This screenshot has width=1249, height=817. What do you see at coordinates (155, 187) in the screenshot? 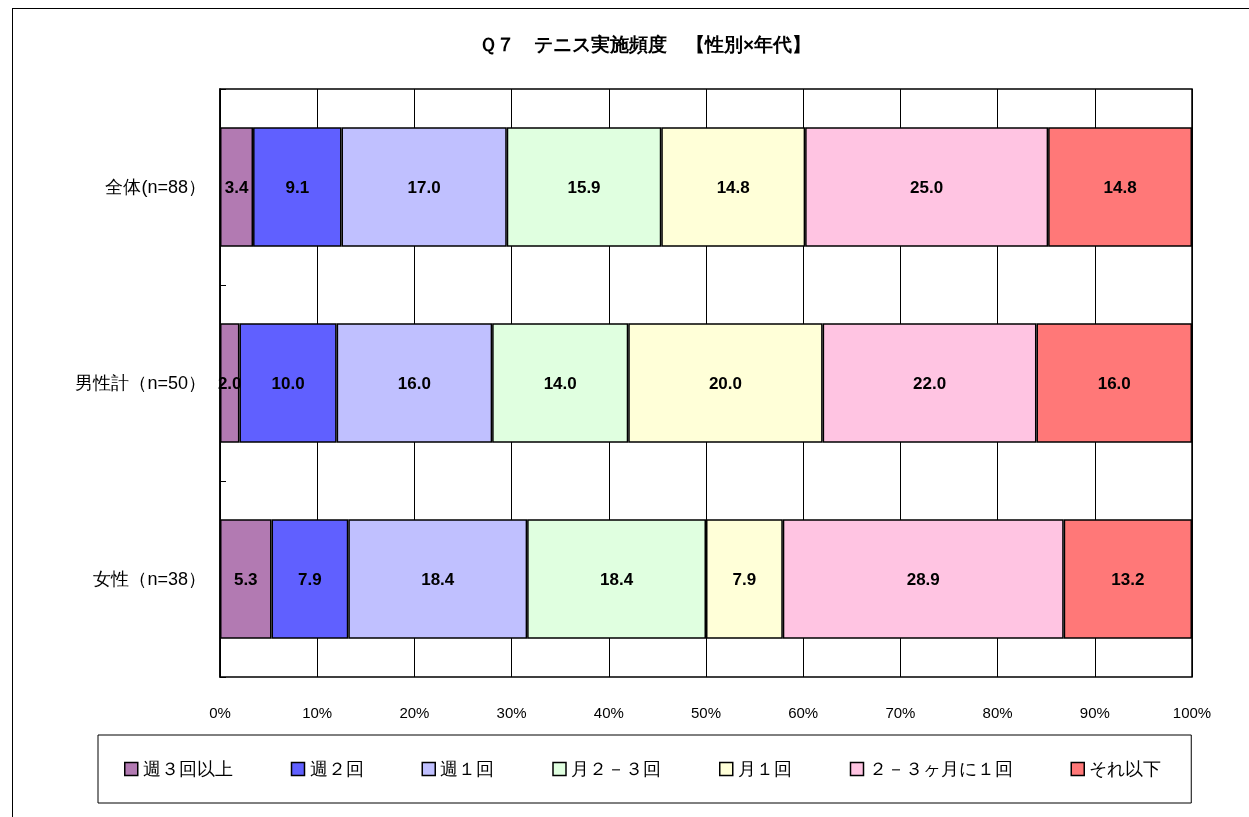
I see `y-tick-label: 全体(n=88）` at bounding box center [155, 187].